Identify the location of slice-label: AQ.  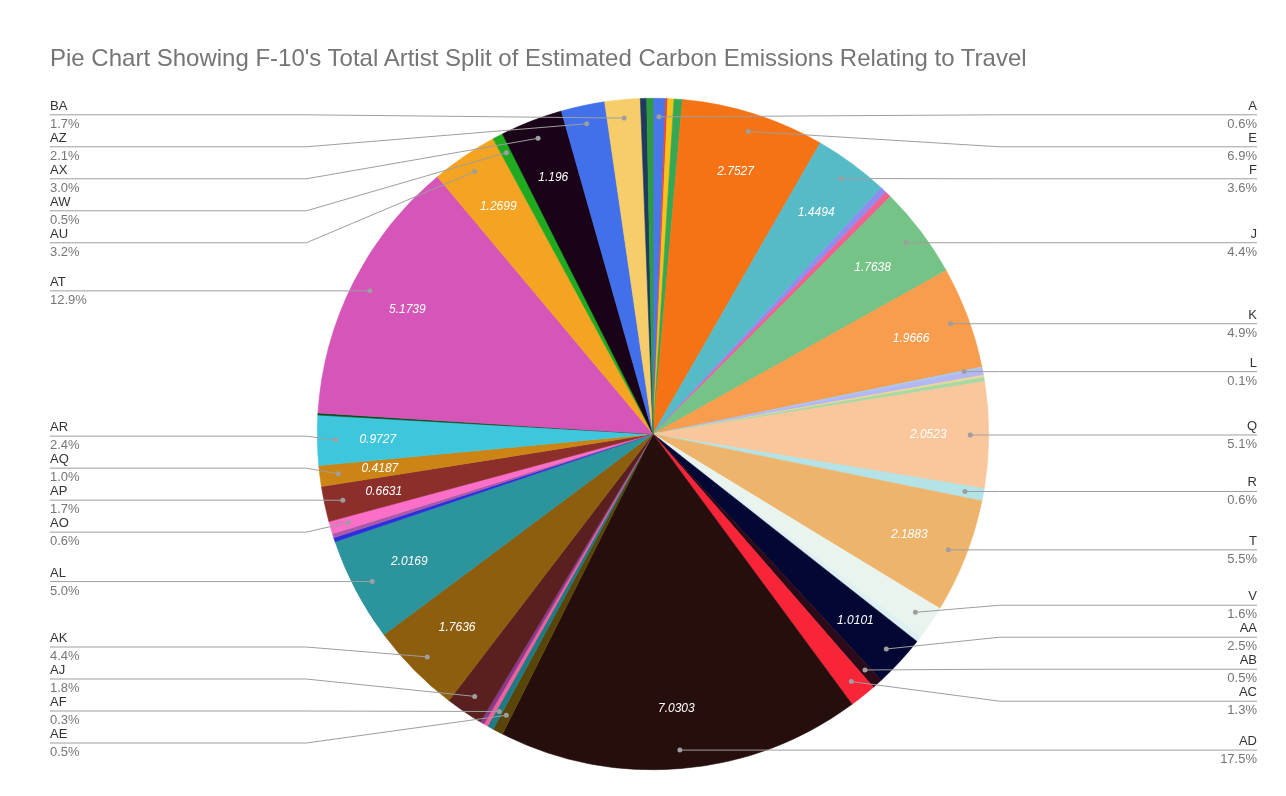
(59, 459).